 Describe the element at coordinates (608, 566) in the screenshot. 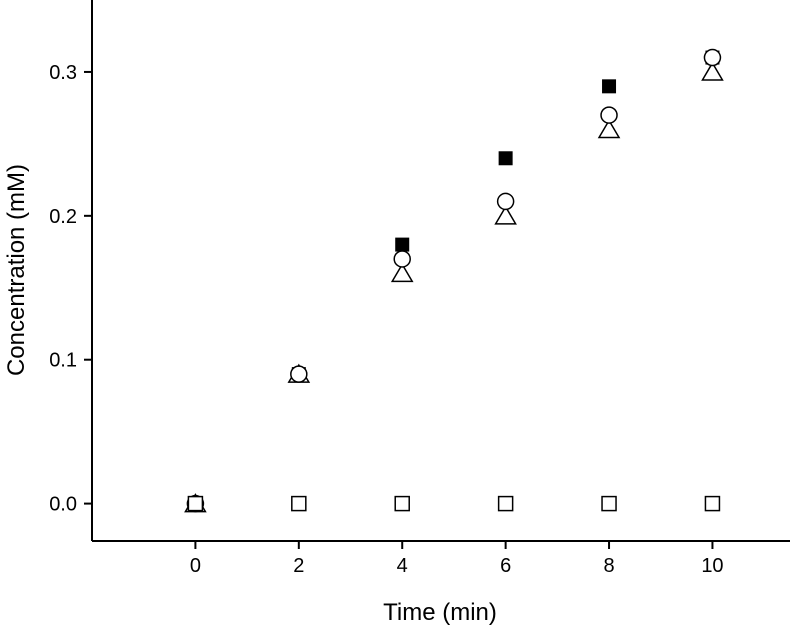

I see `x-tick-label: 8` at that location.